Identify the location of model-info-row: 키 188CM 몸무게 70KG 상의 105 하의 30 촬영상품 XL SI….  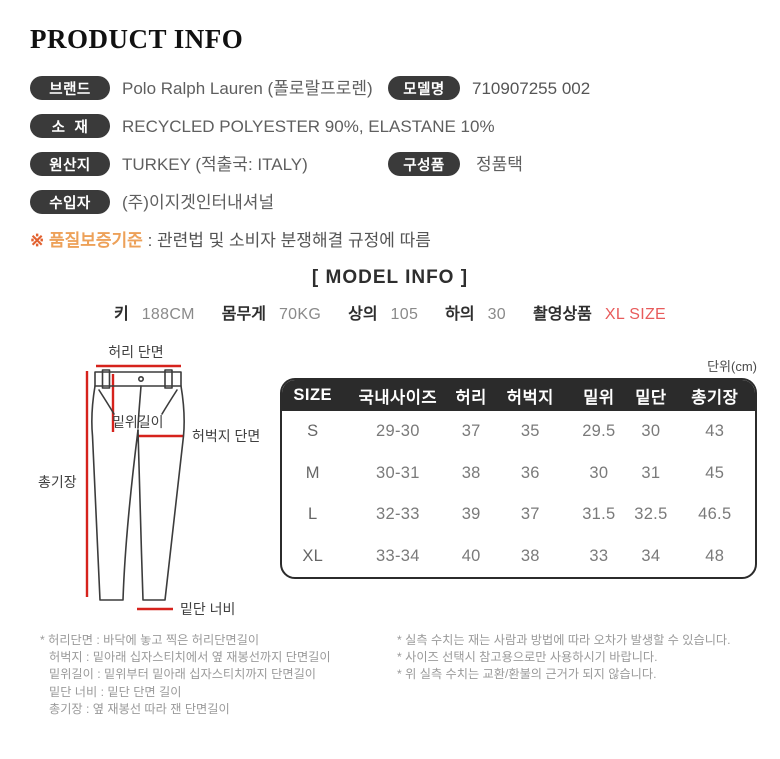
(390, 312).